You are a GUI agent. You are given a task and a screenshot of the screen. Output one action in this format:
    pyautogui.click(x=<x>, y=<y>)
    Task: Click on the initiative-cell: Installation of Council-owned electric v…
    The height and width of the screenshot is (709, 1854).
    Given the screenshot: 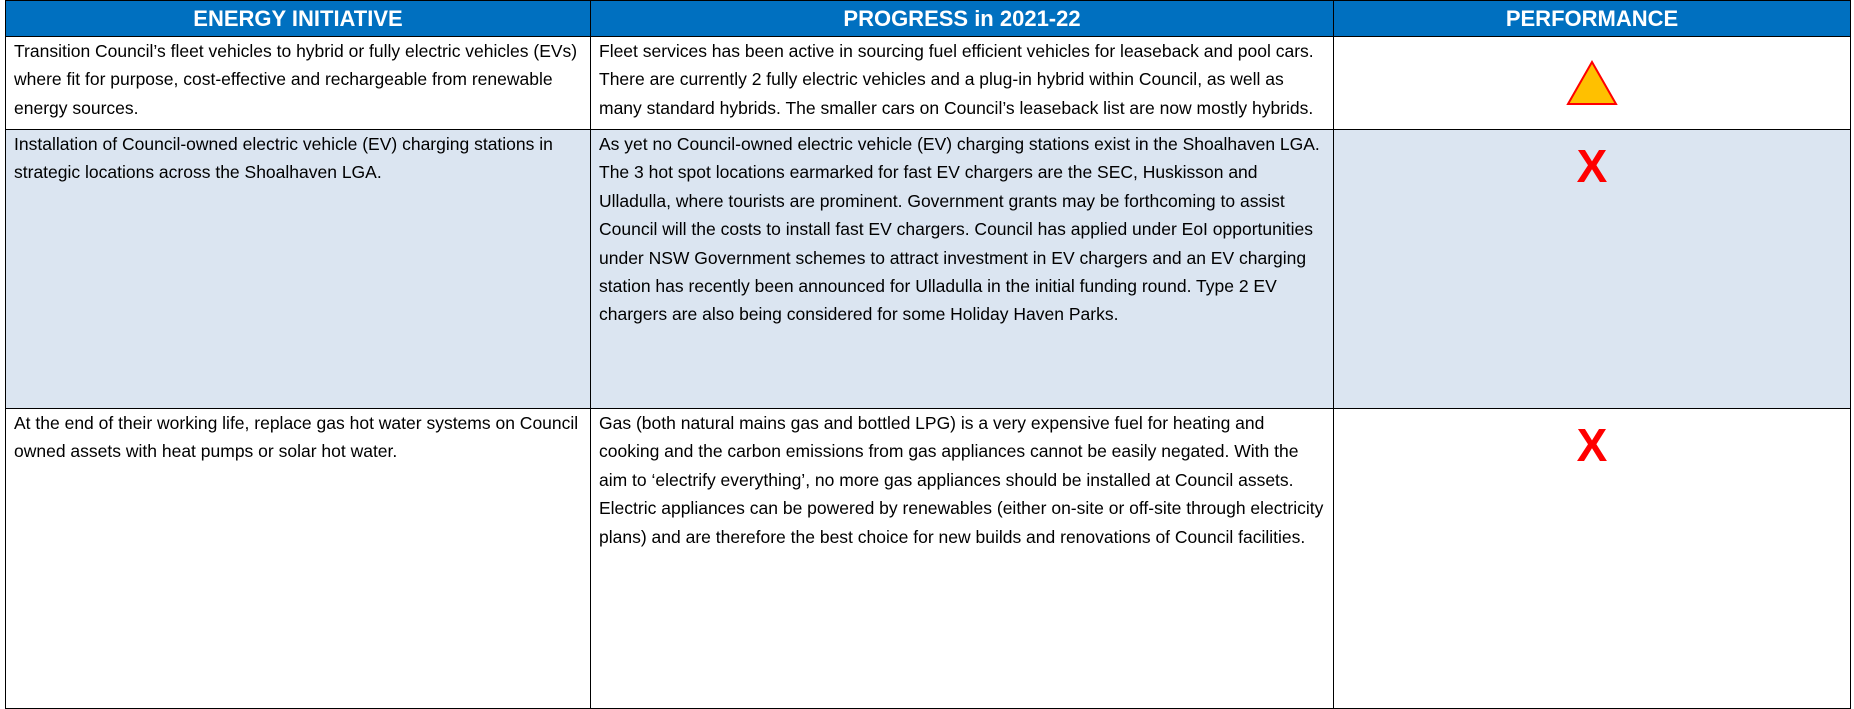 What is the action you would take?
    pyautogui.click(x=298, y=269)
    